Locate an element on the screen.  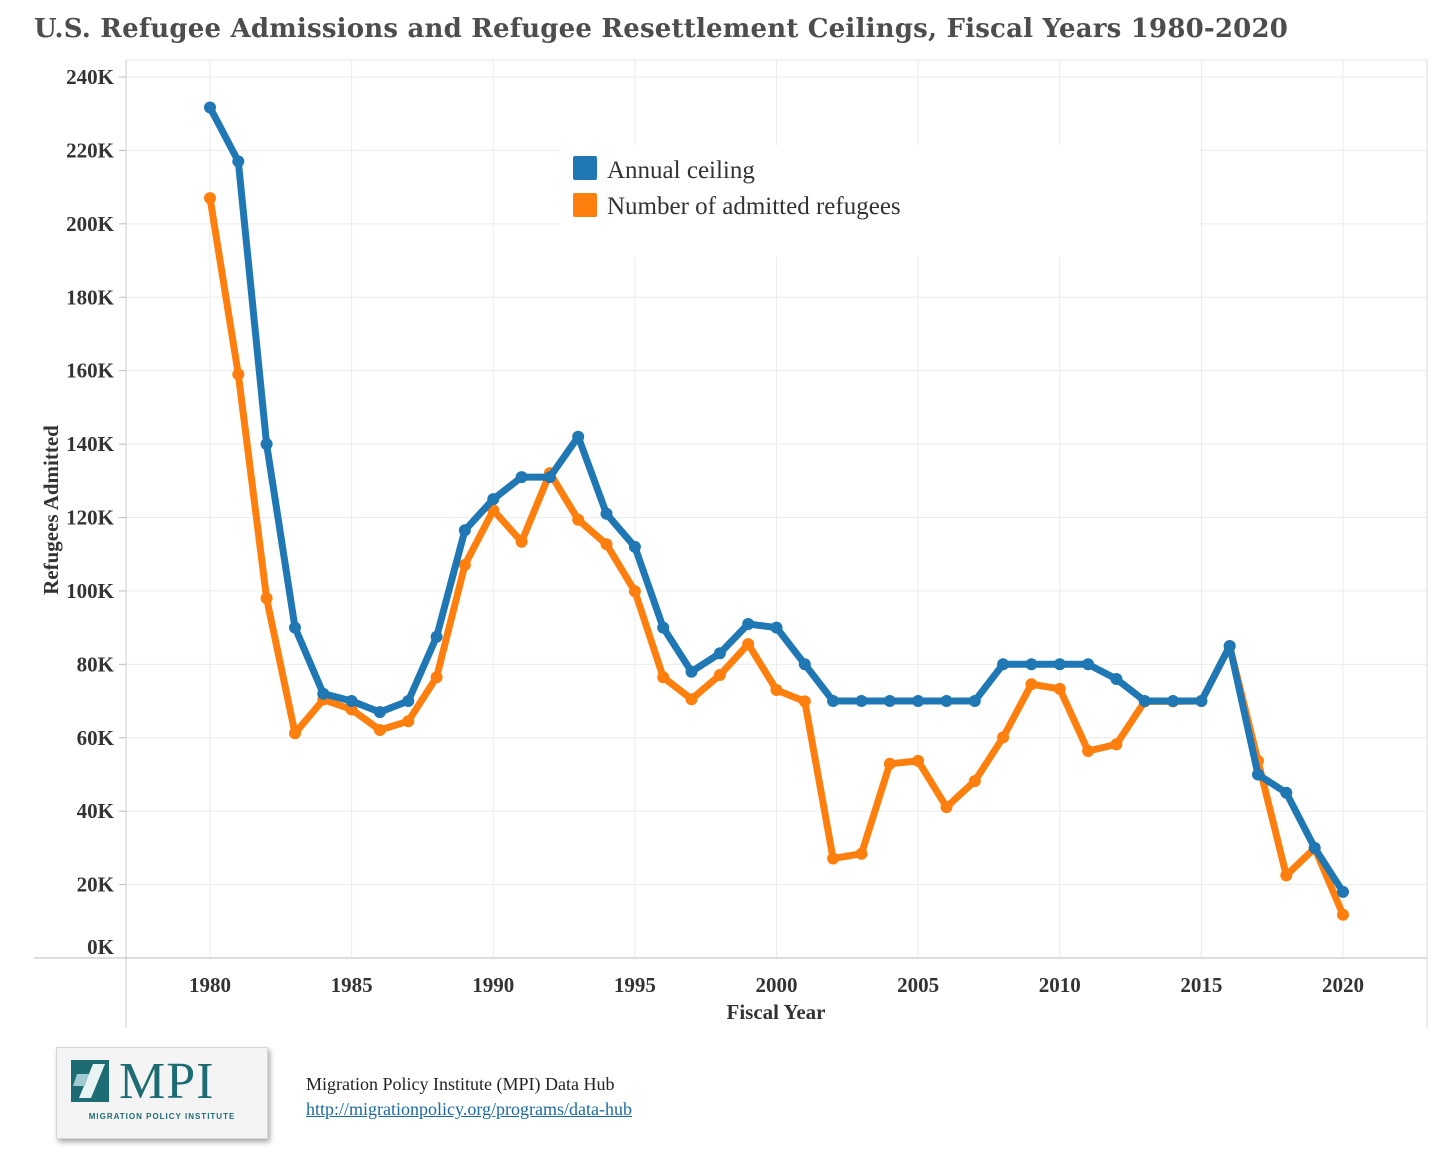
y-tick-label: 0K is located at coordinates (101, 947).